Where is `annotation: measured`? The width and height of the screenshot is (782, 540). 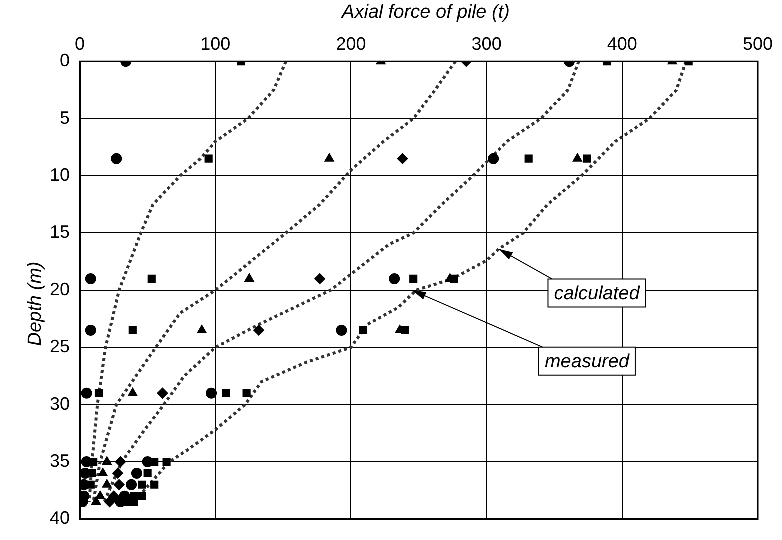
annotation: measured is located at coordinates (587, 362).